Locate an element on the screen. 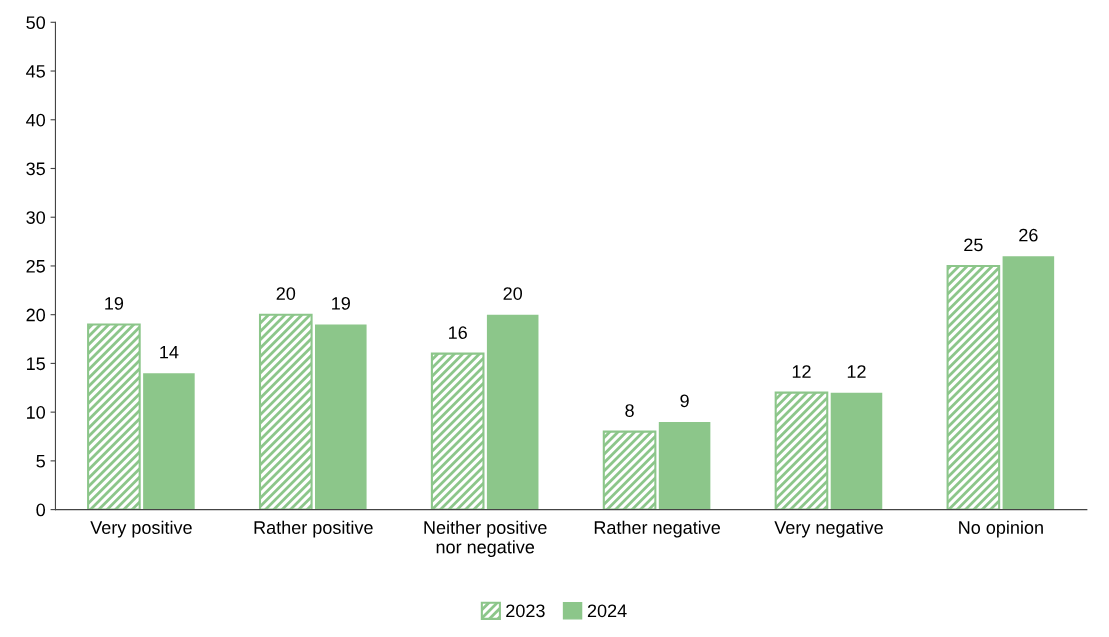  y-tick-label: 45 is located at coordinates (35, 71).